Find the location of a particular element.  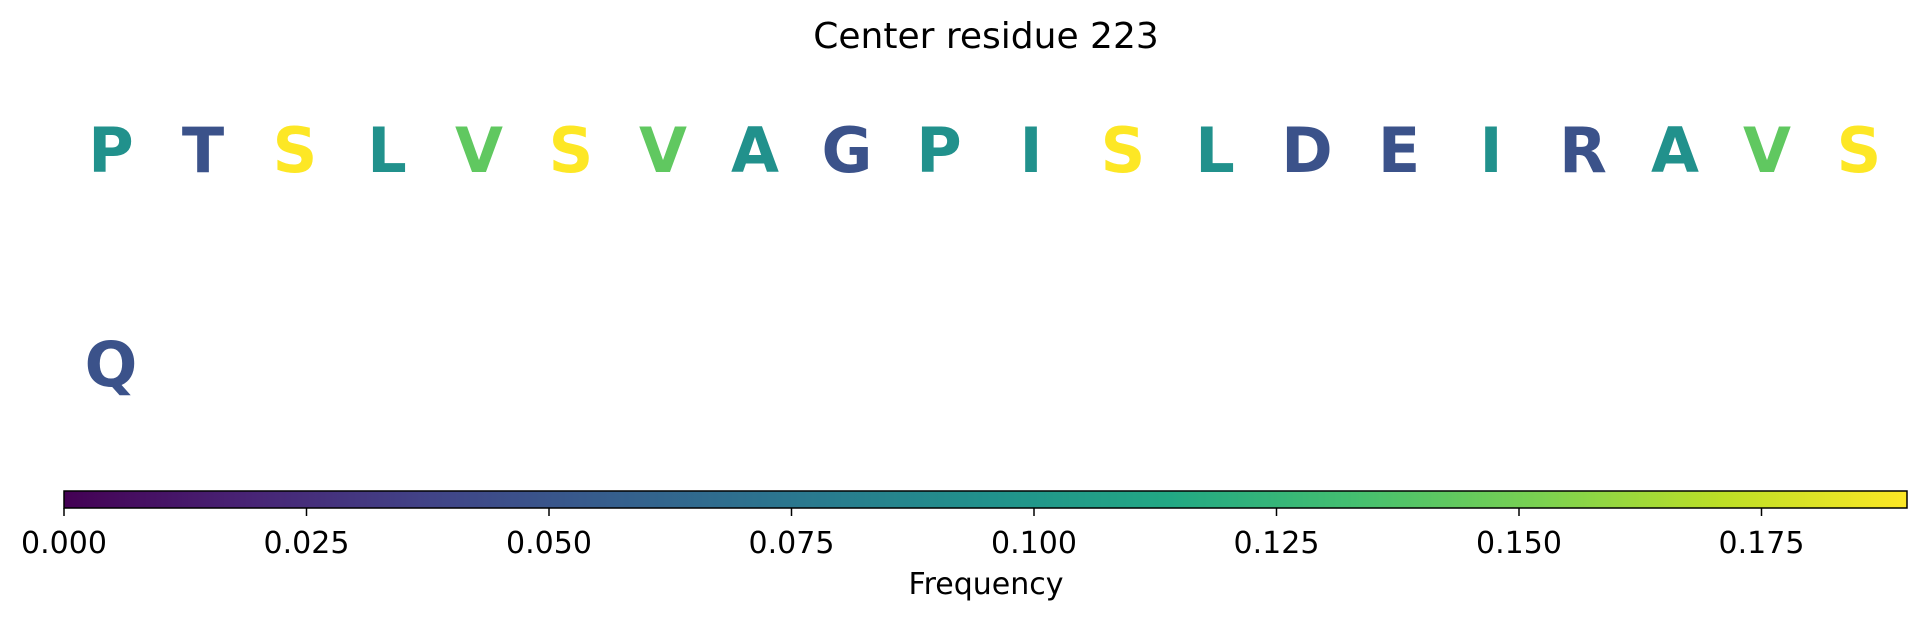

colorbar-tick-label: 0.125 is located at coordinates (1277, 543).